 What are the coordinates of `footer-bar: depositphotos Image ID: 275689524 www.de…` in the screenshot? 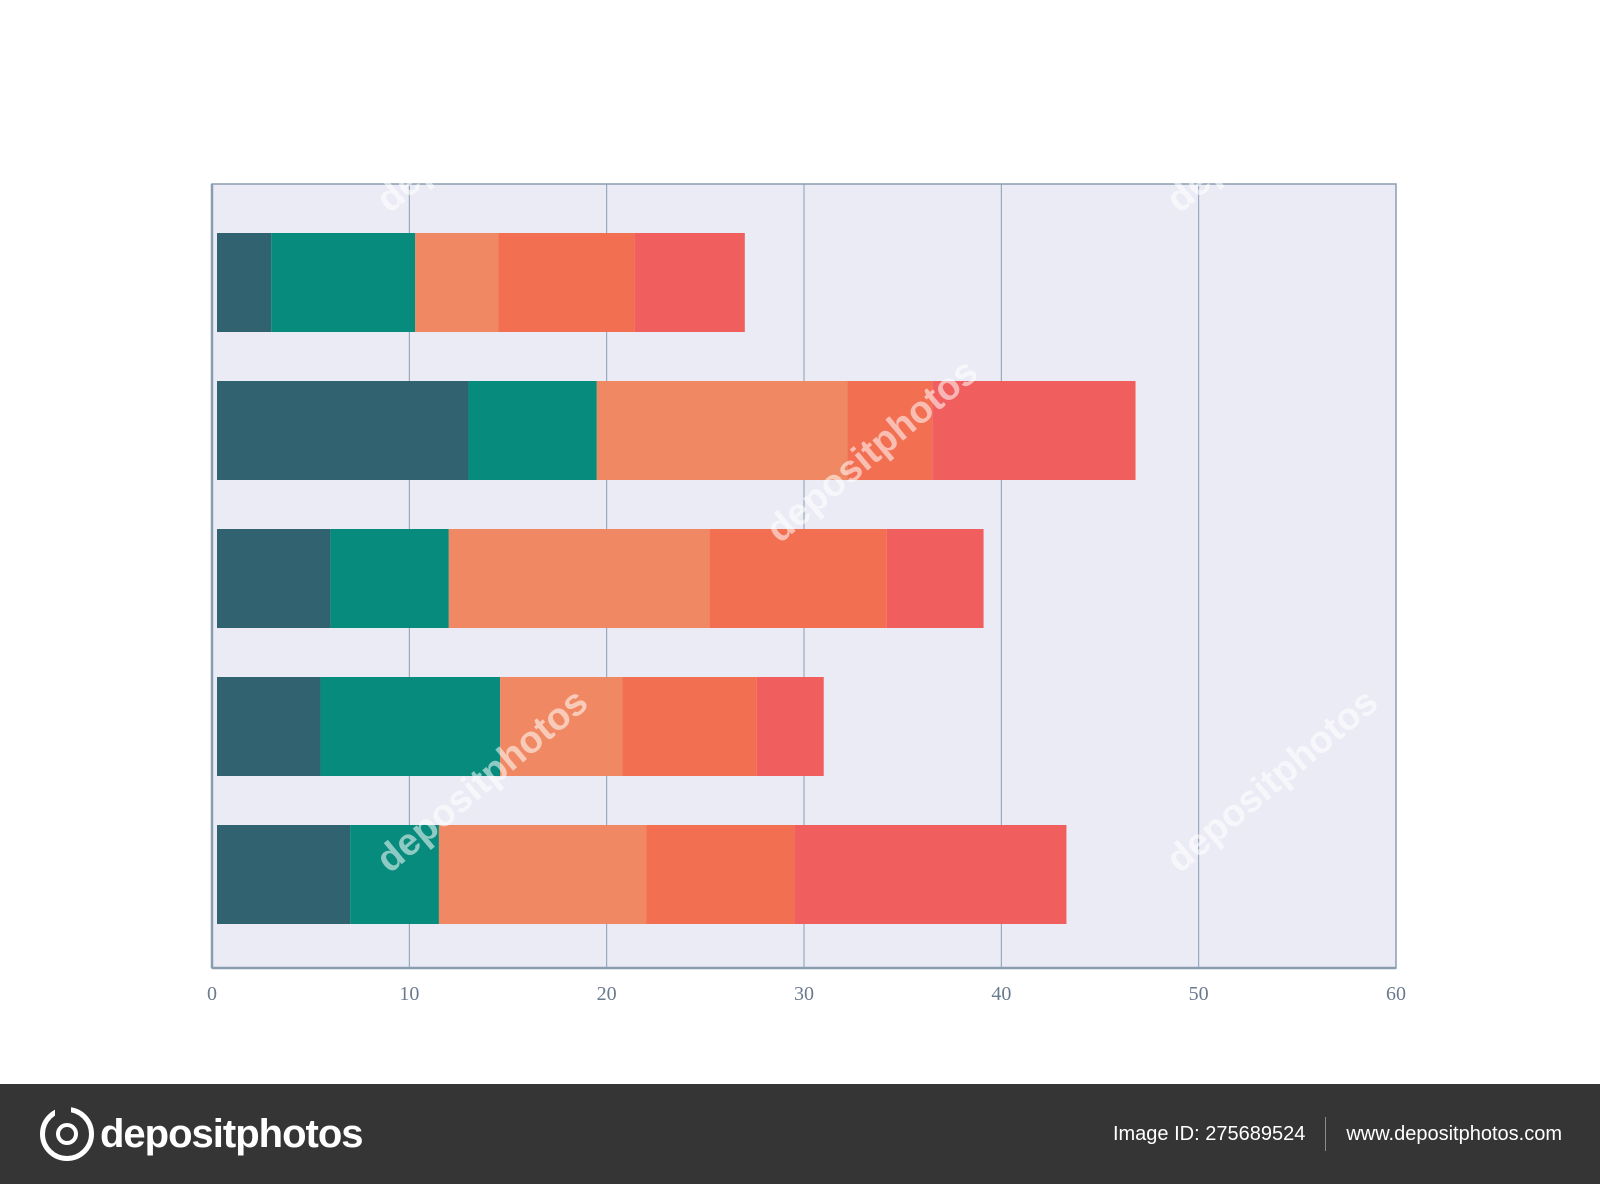 It's located at (800, 1134).